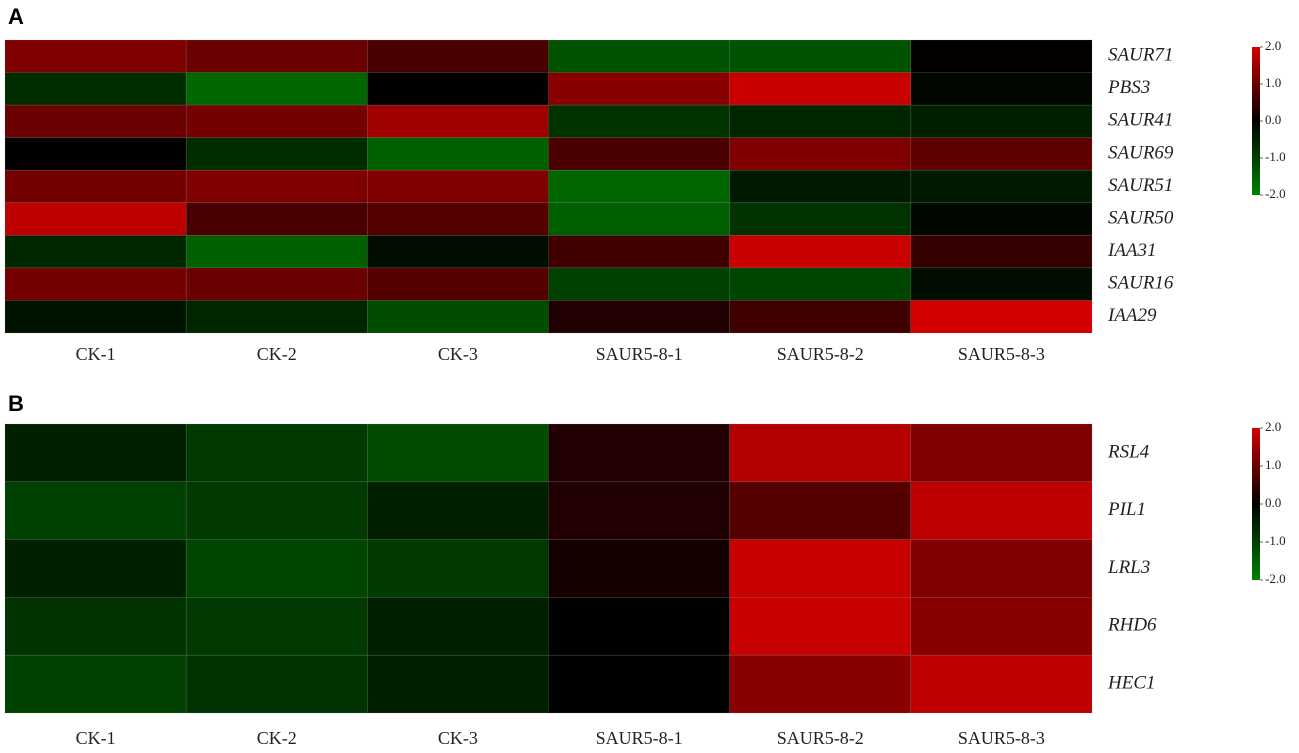  Describe the element at coordinates (639, 738) in the screenshot. I see `column-label: SAUR5-8-1` at that location.